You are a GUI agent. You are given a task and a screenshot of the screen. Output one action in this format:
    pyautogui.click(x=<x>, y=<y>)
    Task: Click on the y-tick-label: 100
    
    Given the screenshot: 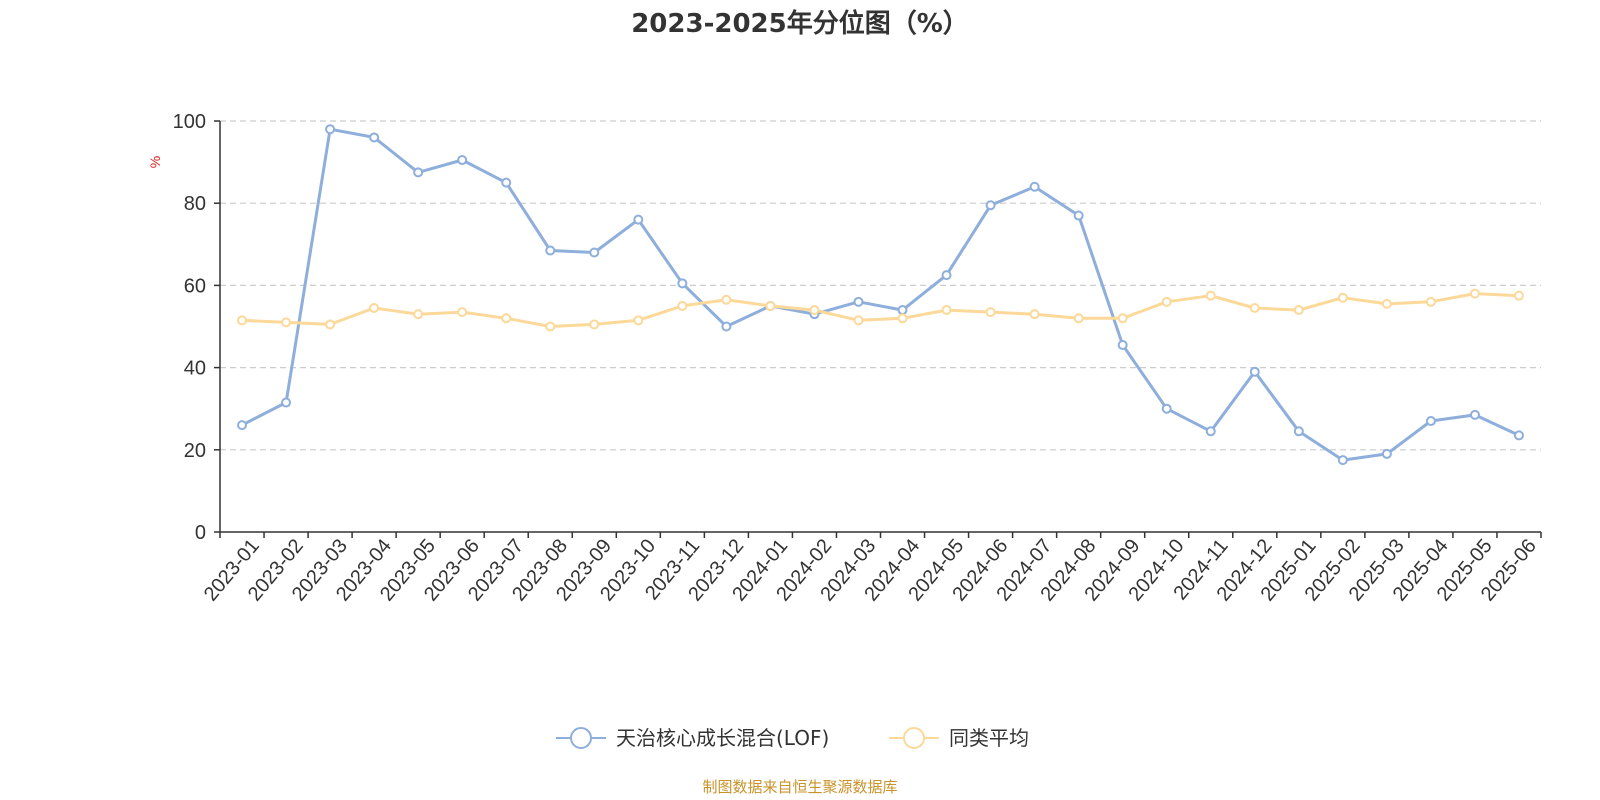 What is the action you would take?
    pyautogui.click(x=189, y=122)
    